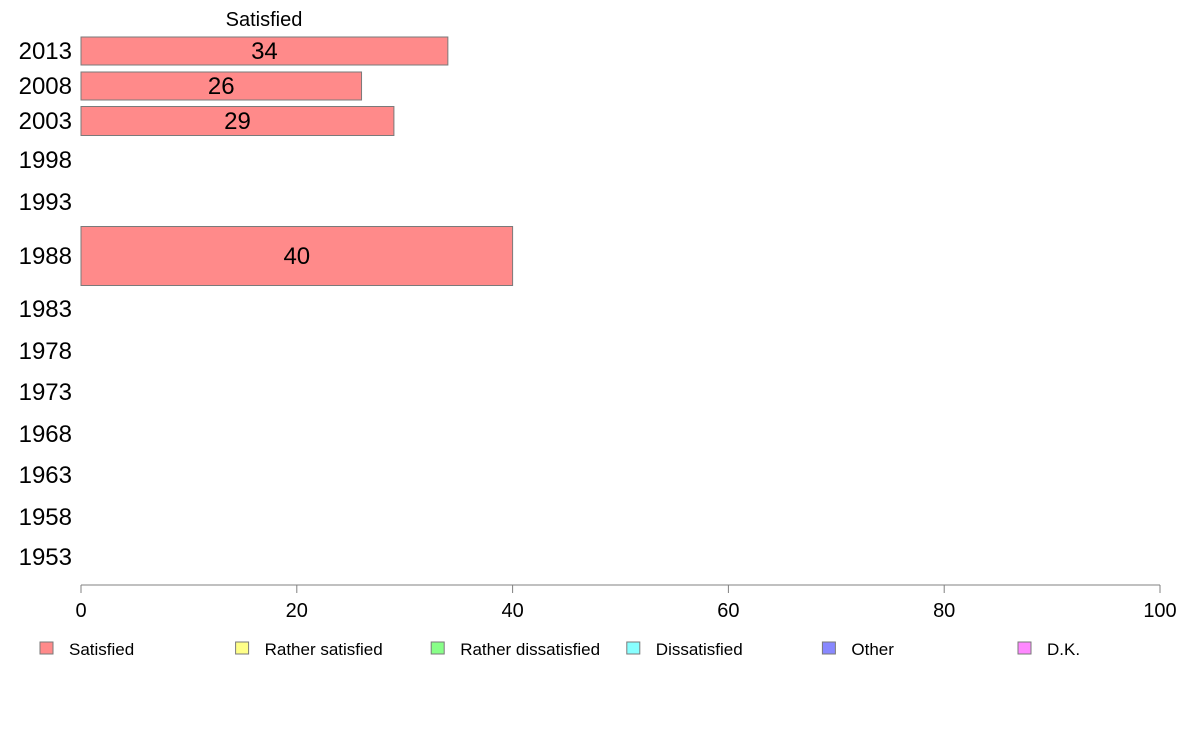  Describe the element at coordinates (699, 649) in the screenshot. I see `legend-label: Dissatisfied` at that location.